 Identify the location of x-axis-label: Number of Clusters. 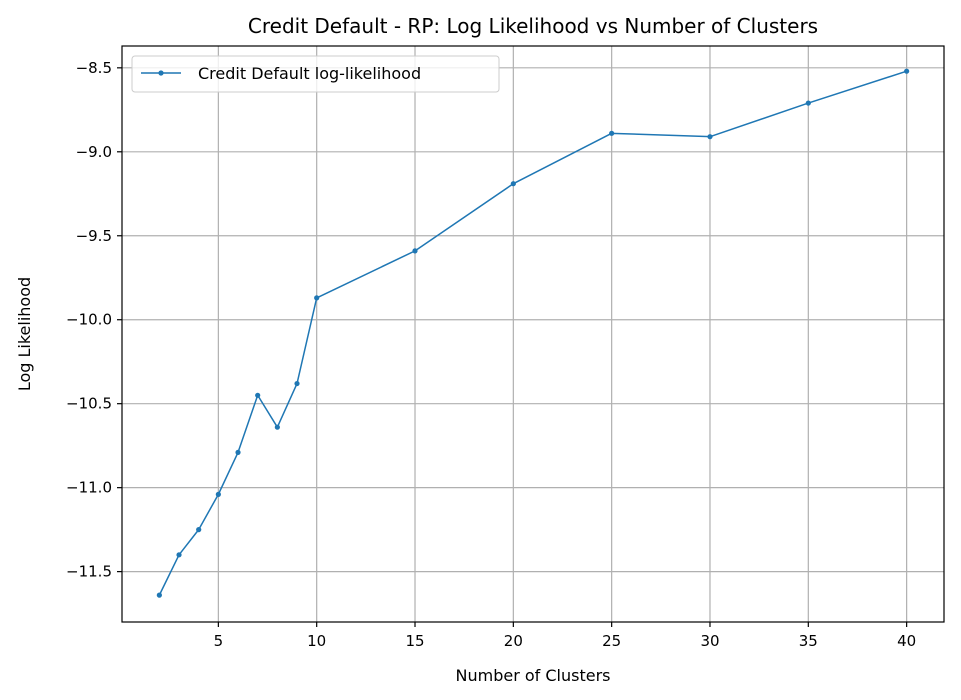
(533, 675).